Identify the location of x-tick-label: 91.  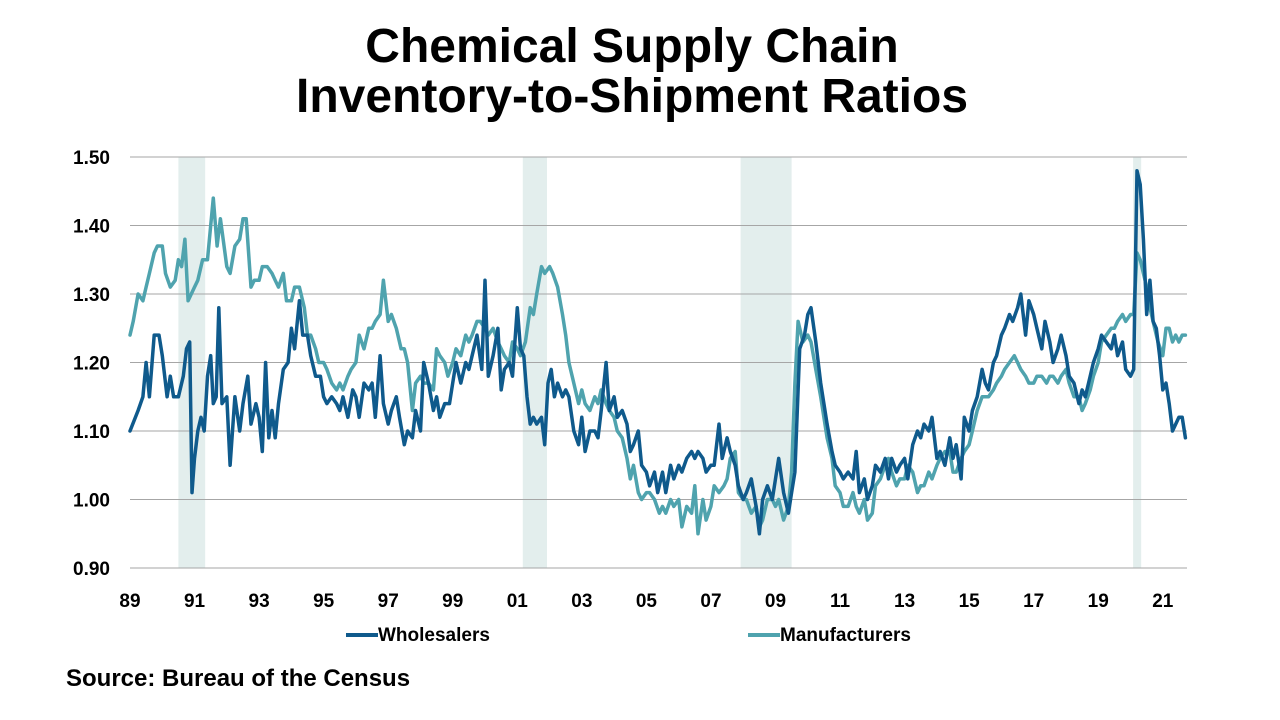
(195, 601).